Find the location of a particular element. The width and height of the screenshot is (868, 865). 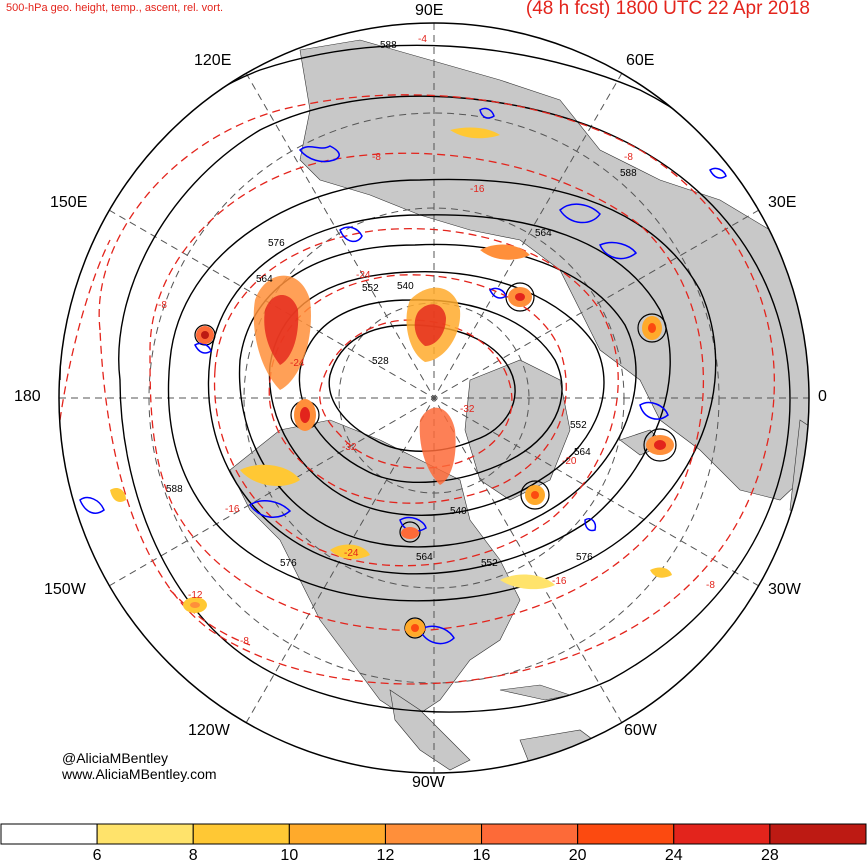

temperature-label: -20 is located at coordinates (569, 461).